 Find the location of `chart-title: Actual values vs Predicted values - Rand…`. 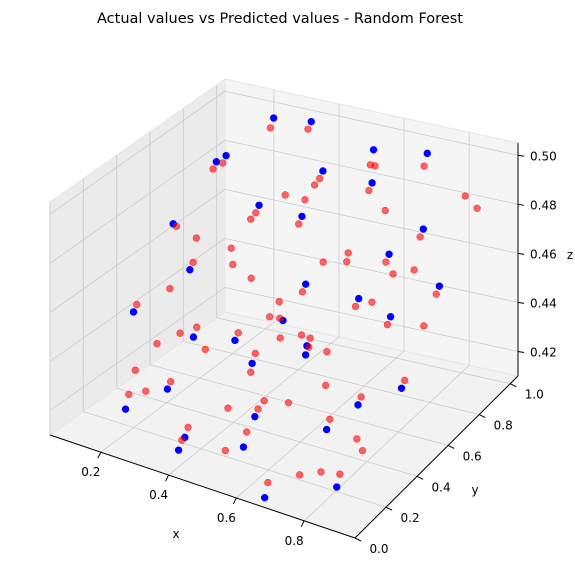

chart-title: Actual values vs Predicted values - Rand… is located at coordinates (280, 19).